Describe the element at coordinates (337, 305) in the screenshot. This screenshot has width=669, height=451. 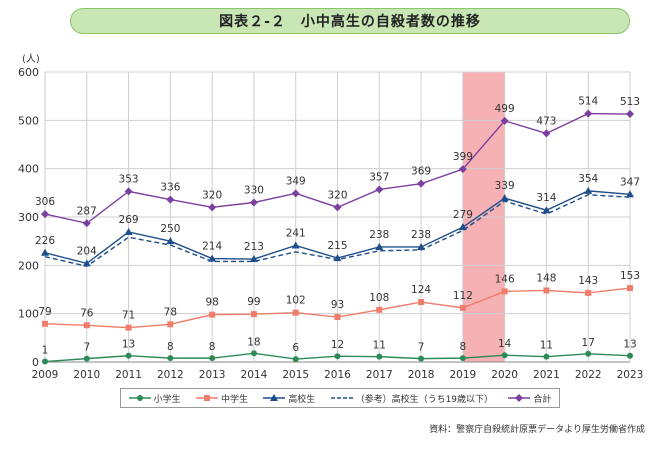
I see `data-label: 93` at that location.